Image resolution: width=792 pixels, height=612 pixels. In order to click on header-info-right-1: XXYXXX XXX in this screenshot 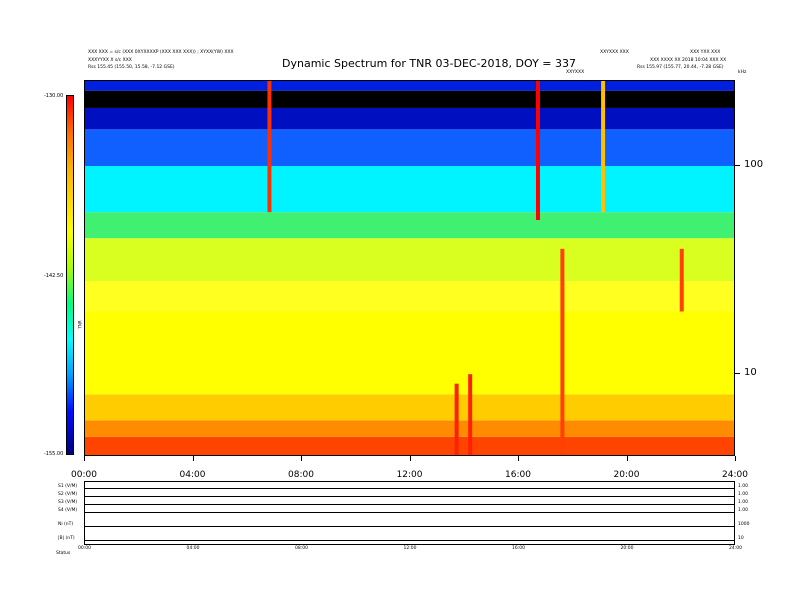, I will do `click(614, 52)`.